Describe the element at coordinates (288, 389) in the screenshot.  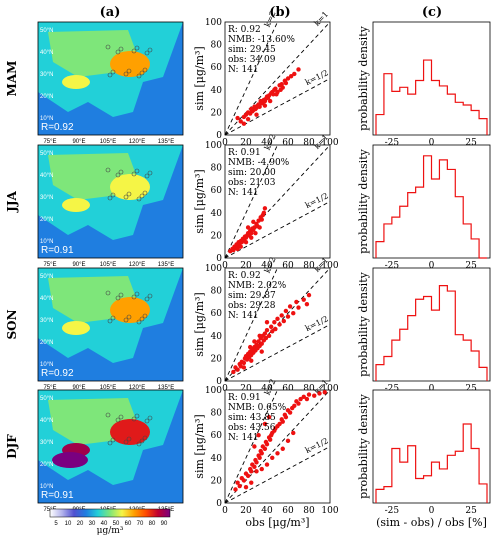
I see `scatter-x-tick: 60` at that location.